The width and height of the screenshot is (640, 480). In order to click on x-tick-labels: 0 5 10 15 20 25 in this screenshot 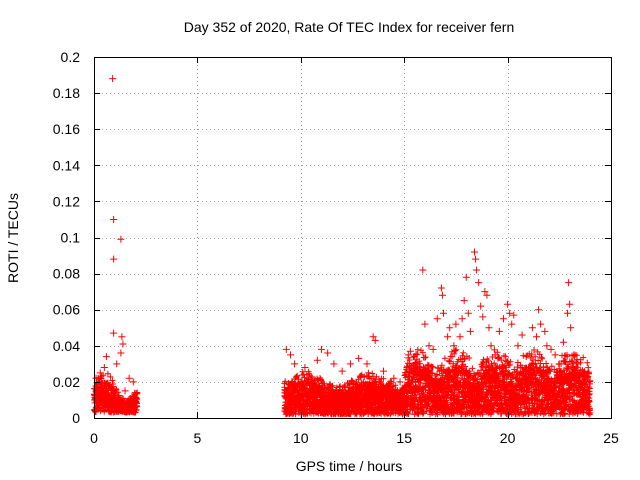, I will do `click(354, 438)`.